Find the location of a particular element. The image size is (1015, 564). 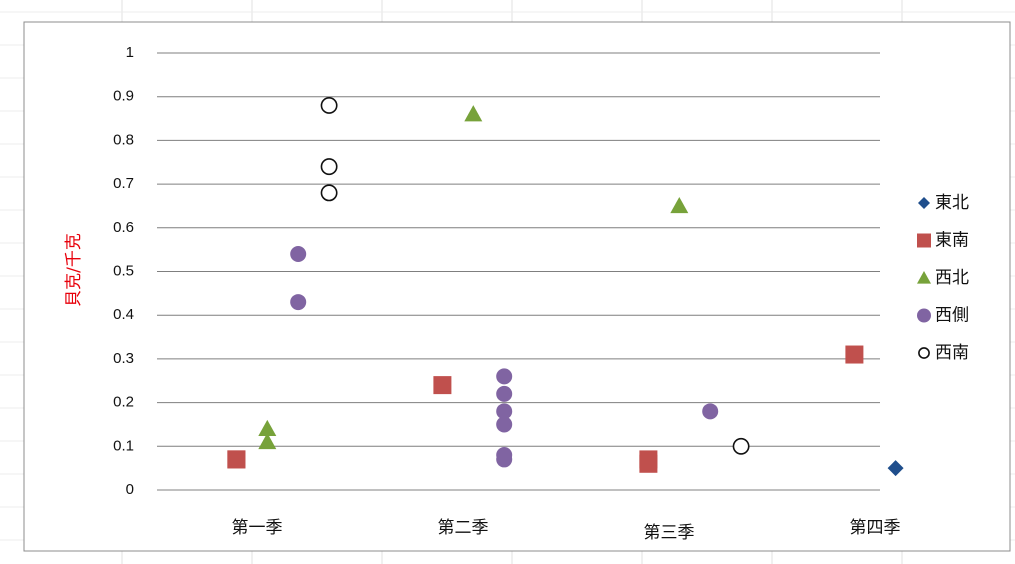

y-tick-label: 0.3 is located at coordinates (123, 358).